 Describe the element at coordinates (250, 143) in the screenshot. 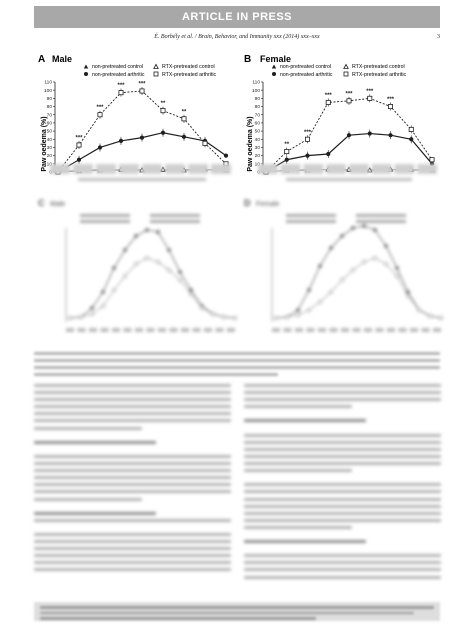

I see `y-axis-label-b: Paw oedema (%)` at that location.